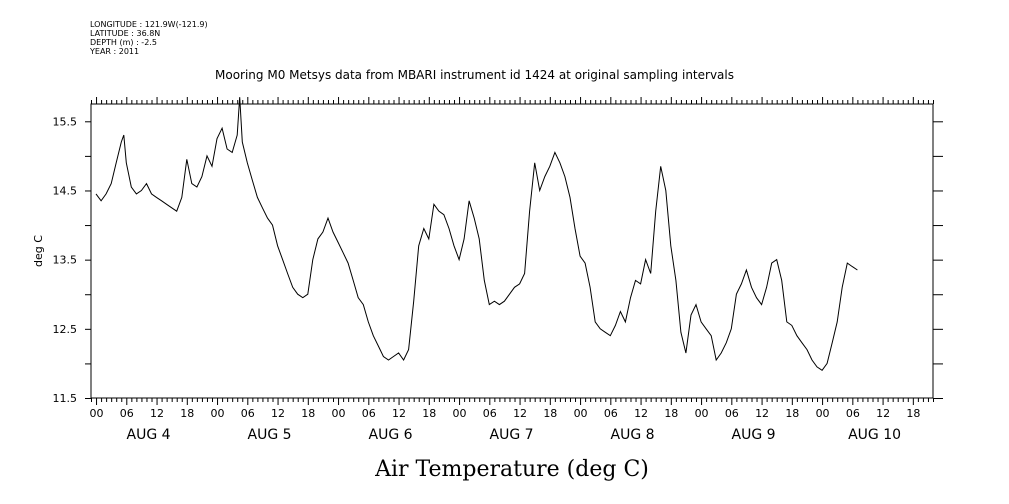 This screenshot has height=504, width=1009. I want to click on day-label: AUG 4, so click(149, 435).